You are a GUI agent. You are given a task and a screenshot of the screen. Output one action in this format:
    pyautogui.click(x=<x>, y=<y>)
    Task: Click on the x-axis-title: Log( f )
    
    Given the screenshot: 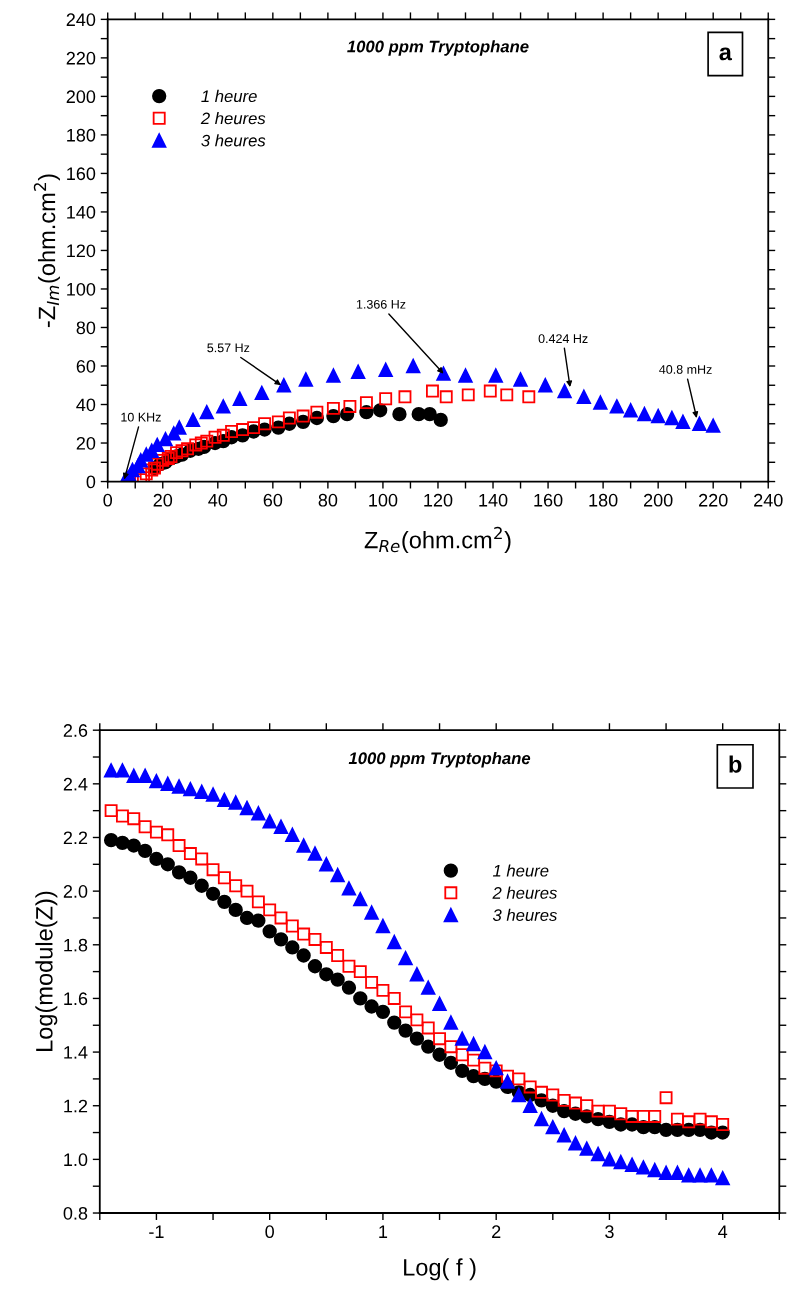 What is the action you would take?
    pyautogui.click(x=440, y=1269)
    